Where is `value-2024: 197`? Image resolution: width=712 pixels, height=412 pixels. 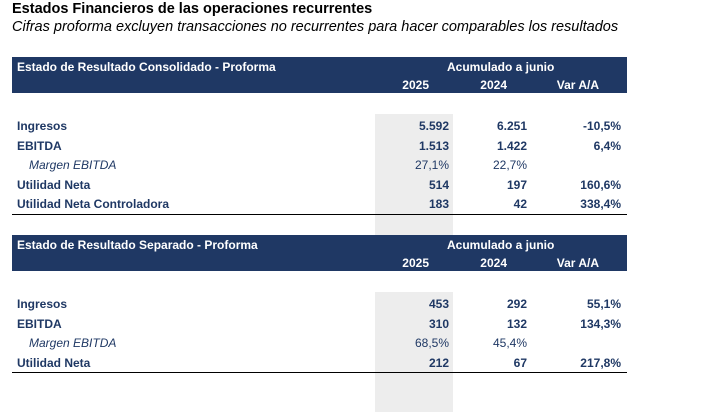 value-2024: 197 is located at coordinates (516, 184).